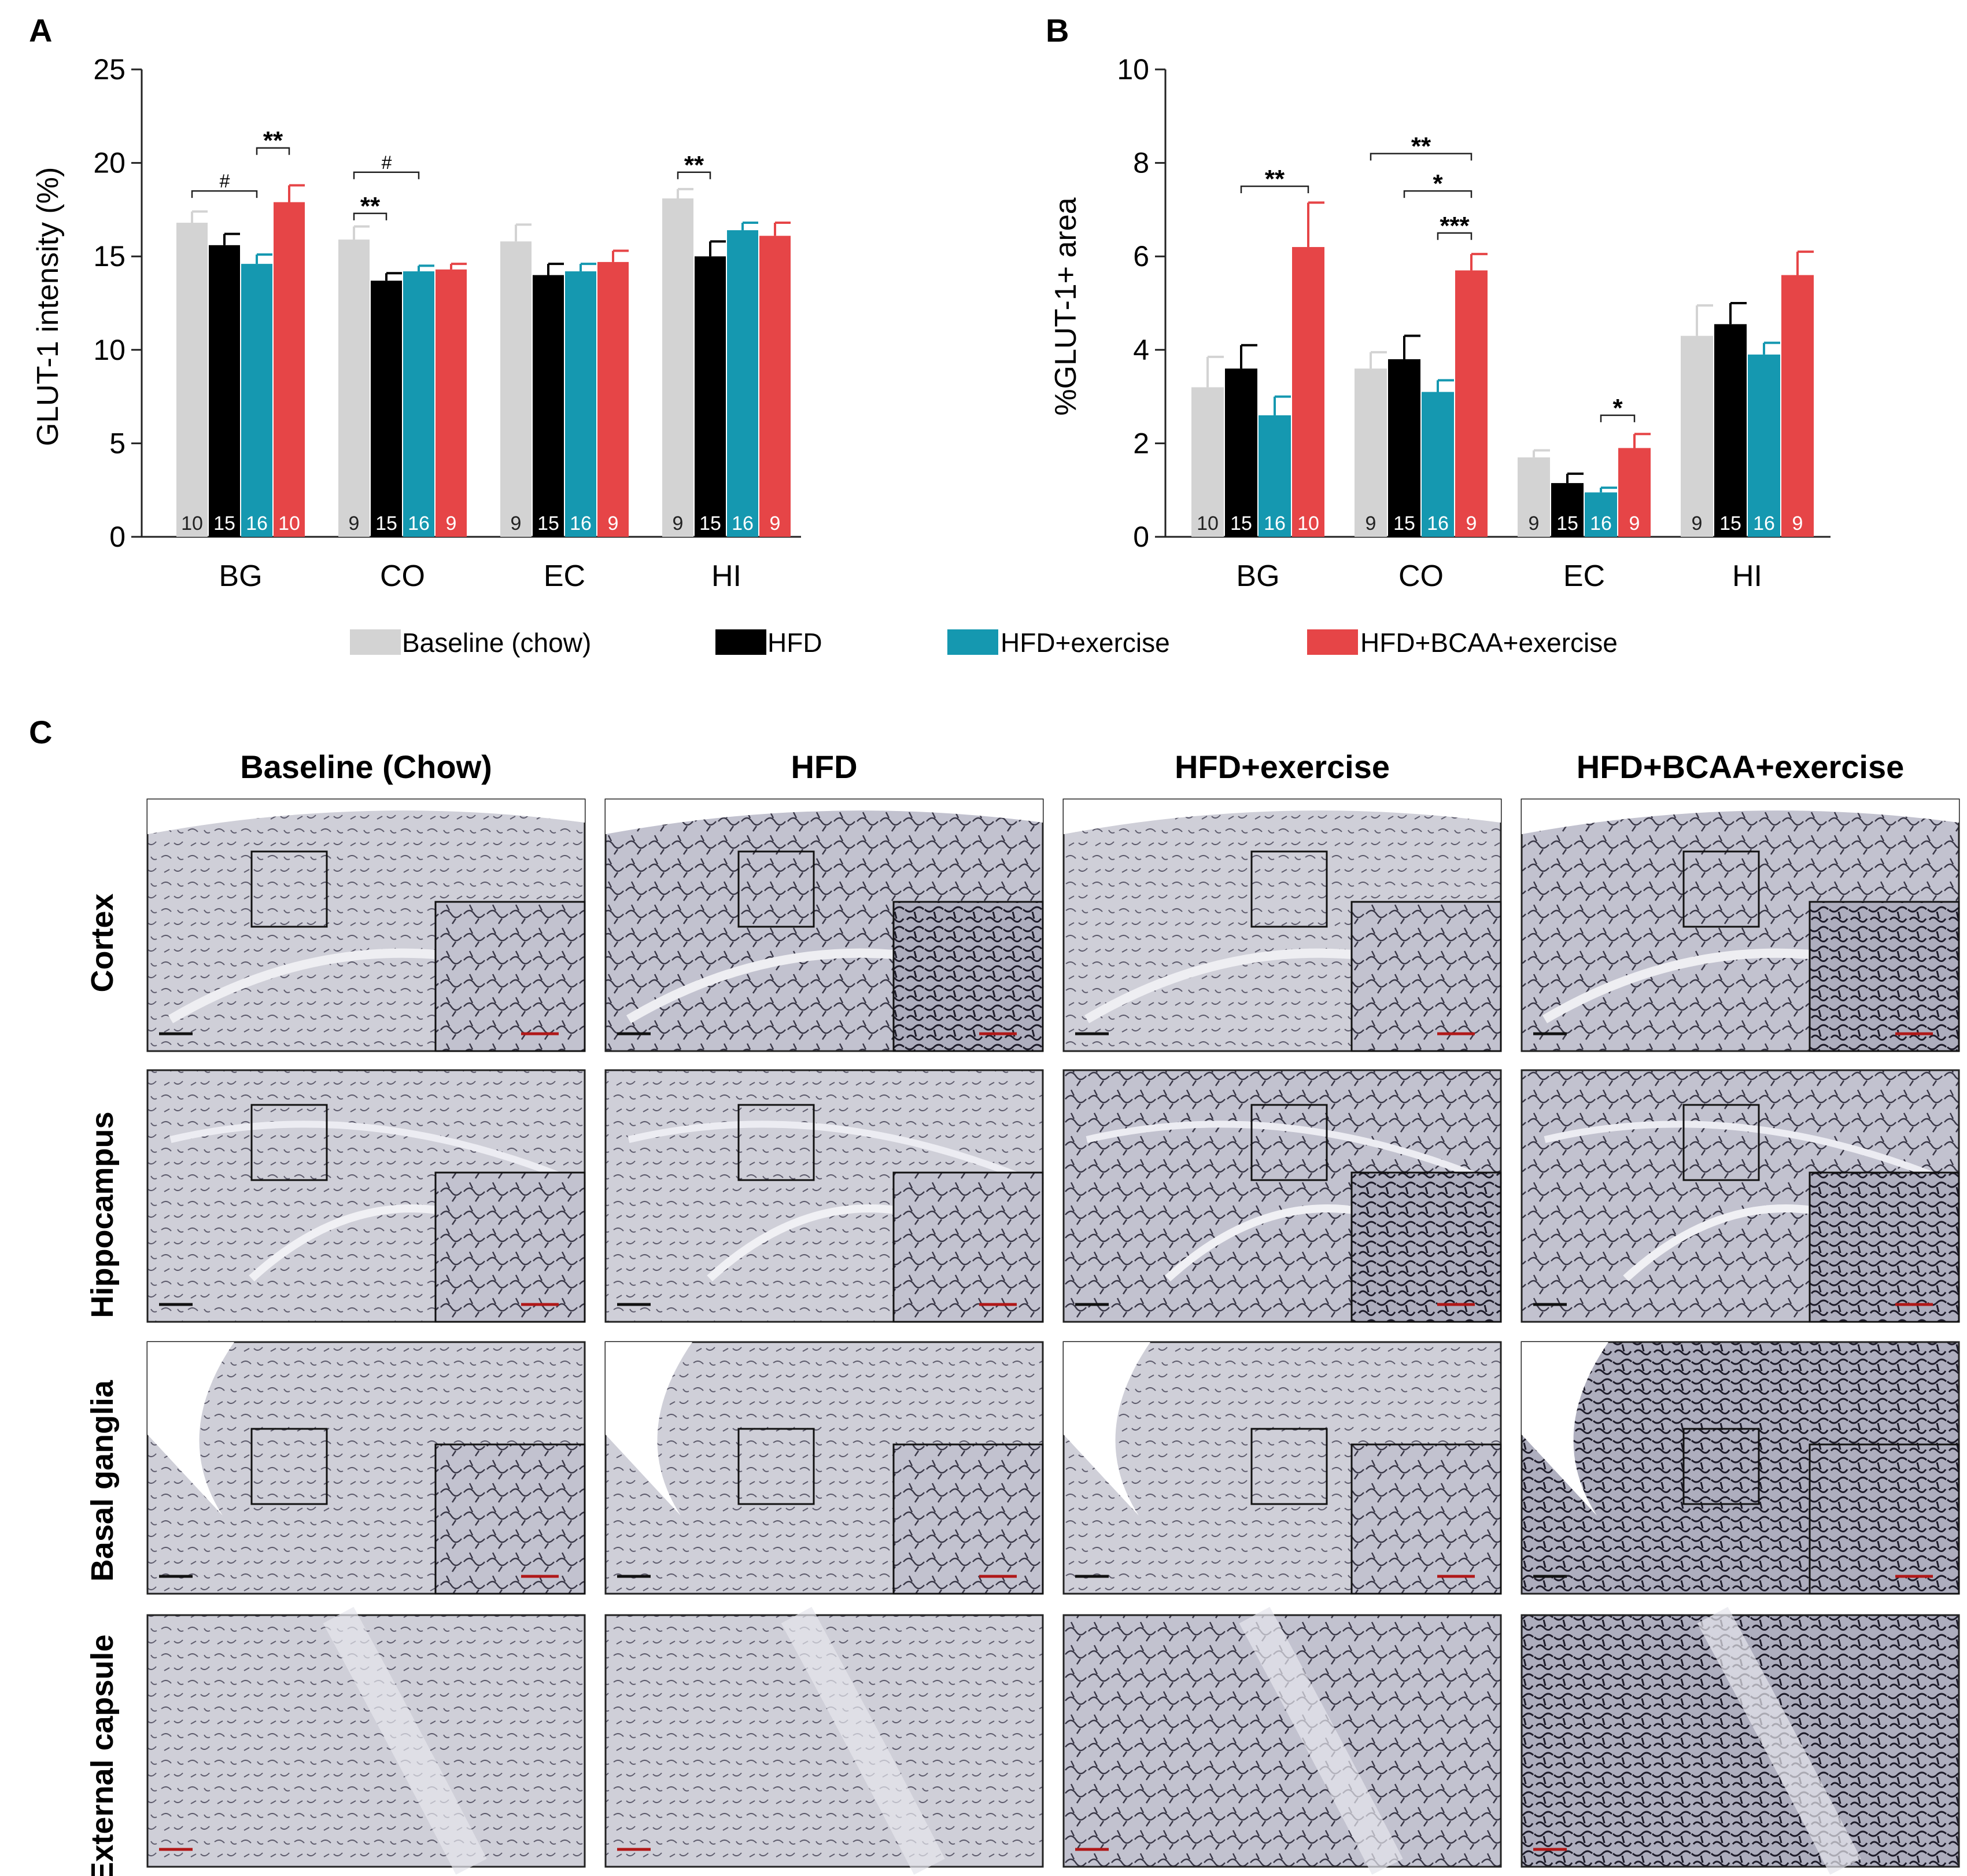 This screenshot has width=1967, height=1876. What do you see at coordinates (726, 576) in the screenshot?
I see `chart-a-x-tick-label: HI` at bounding box center [726, 576].